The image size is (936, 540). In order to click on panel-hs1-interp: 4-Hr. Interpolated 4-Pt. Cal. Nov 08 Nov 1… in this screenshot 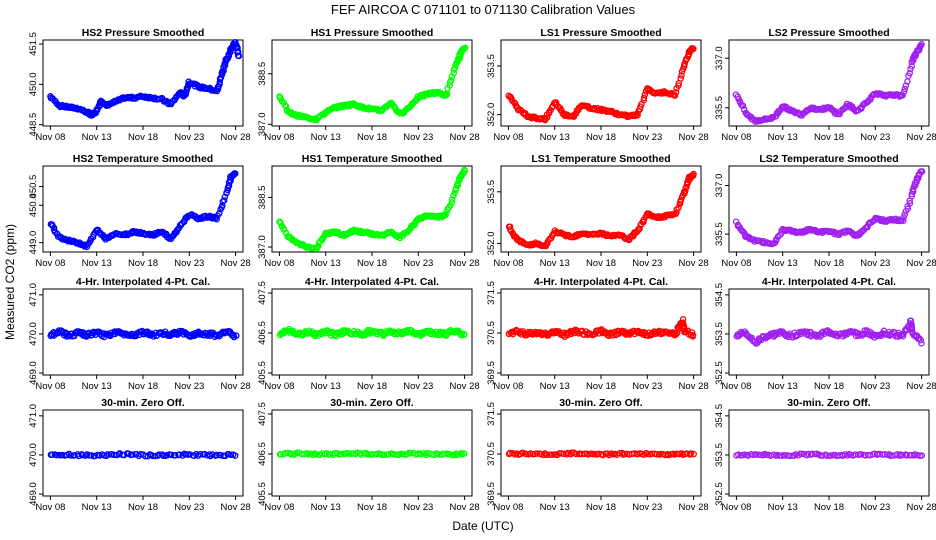, I will do `click(368, 334)`.